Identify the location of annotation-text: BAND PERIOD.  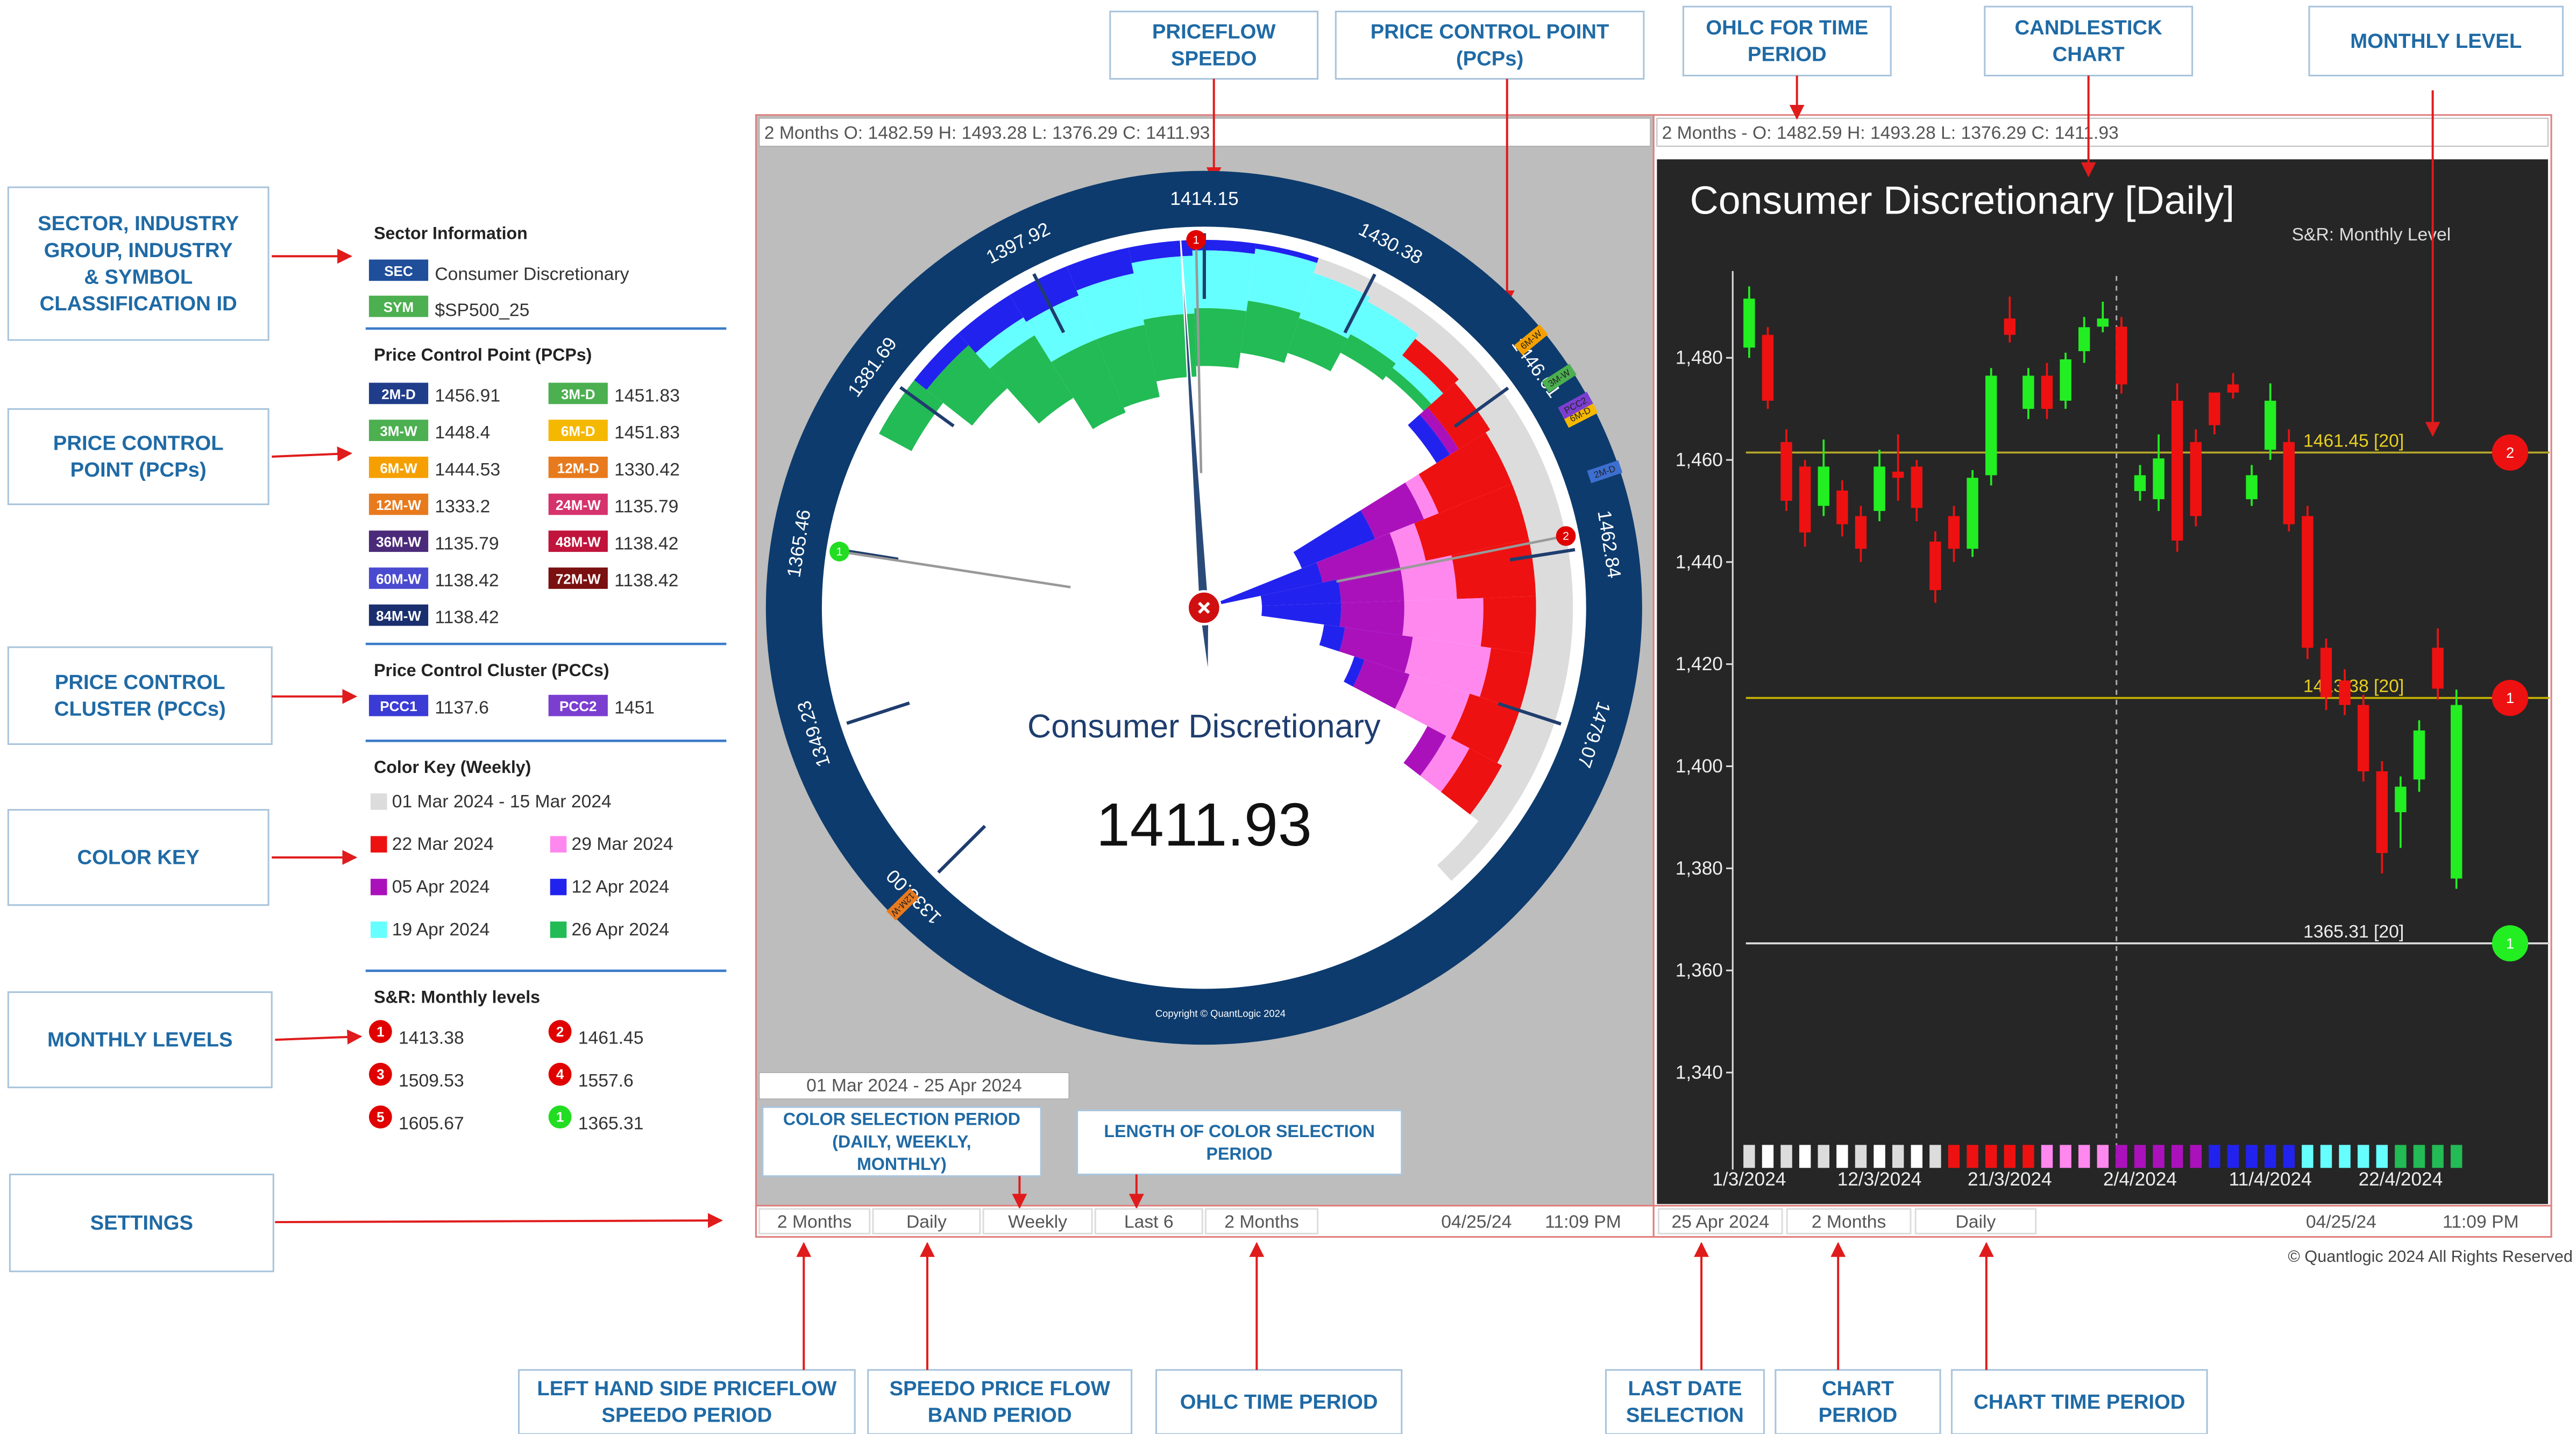
(1000, 1415).